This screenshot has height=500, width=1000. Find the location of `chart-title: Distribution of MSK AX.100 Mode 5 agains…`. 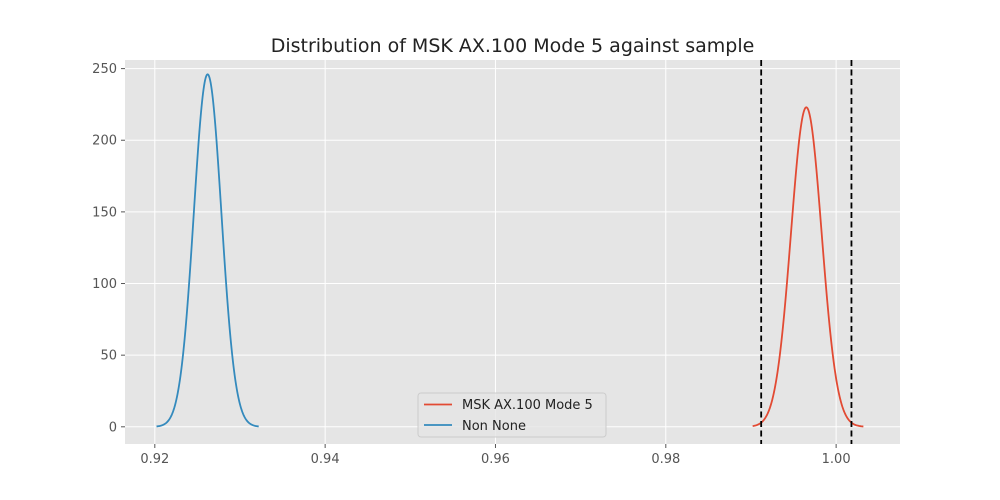

chart-title: Distribution of MSK AX.100 Mode 5 agains… is located at coordinates (513, 46).